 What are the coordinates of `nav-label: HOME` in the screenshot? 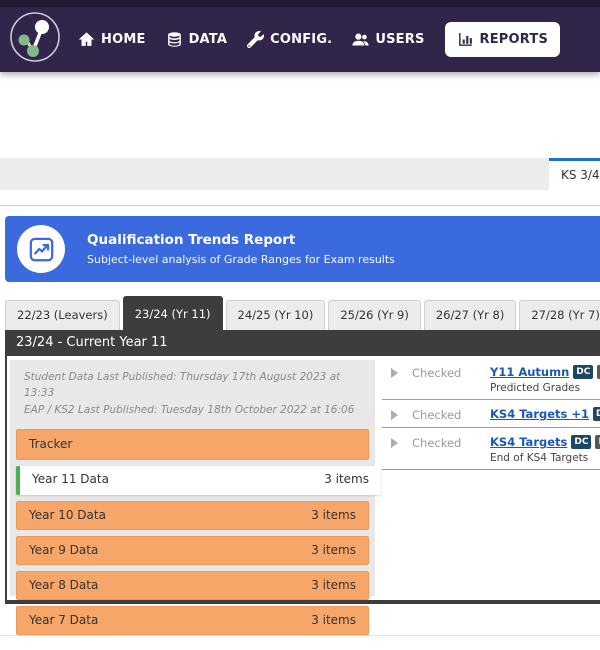 It's located at (123, 39).